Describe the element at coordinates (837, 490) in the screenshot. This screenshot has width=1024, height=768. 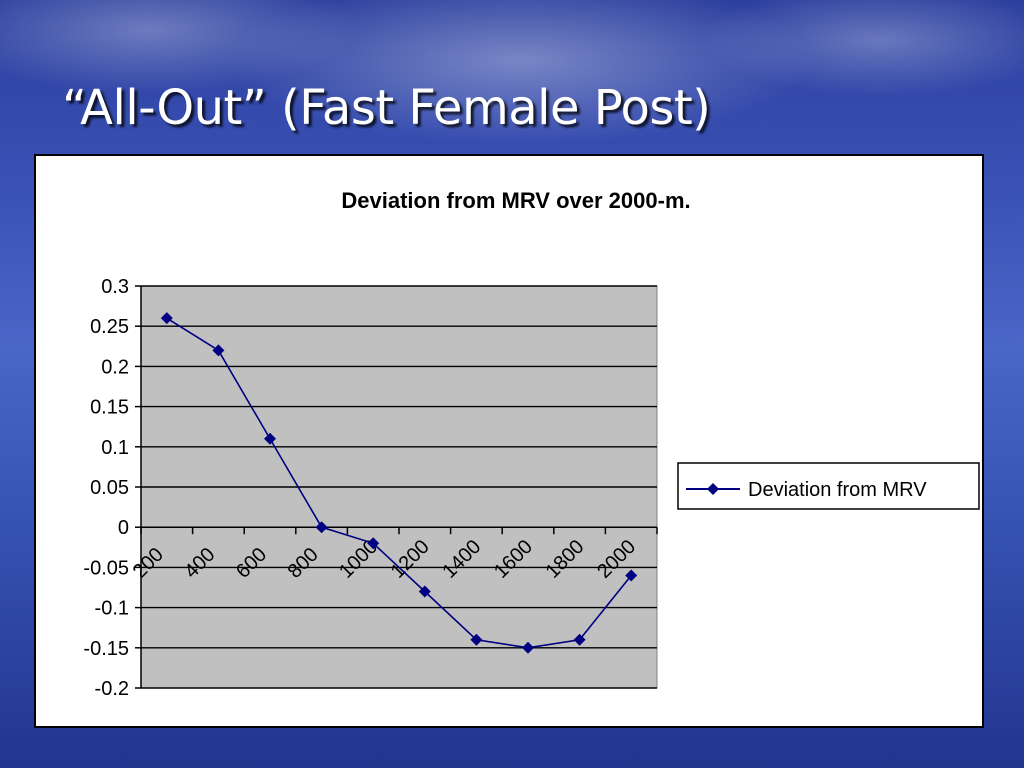
I see `legend-label: Deviation from MRV` at that location.